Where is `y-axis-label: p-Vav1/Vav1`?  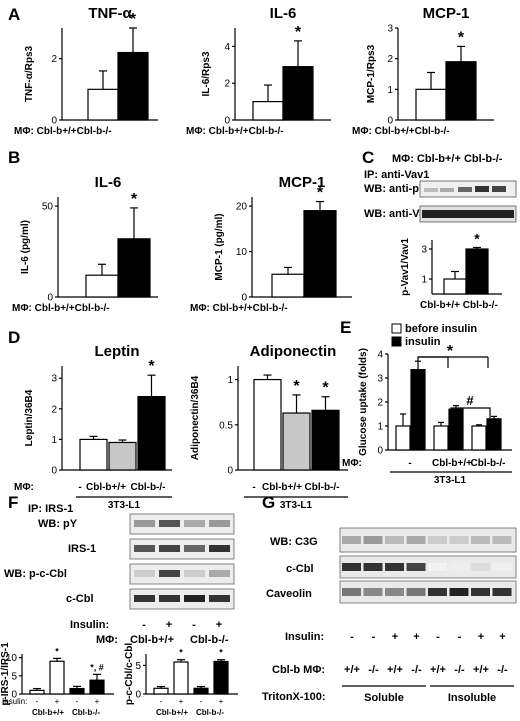 y-axis-label: p-Vav1/Vav1 is located at coordinates (405, 267).